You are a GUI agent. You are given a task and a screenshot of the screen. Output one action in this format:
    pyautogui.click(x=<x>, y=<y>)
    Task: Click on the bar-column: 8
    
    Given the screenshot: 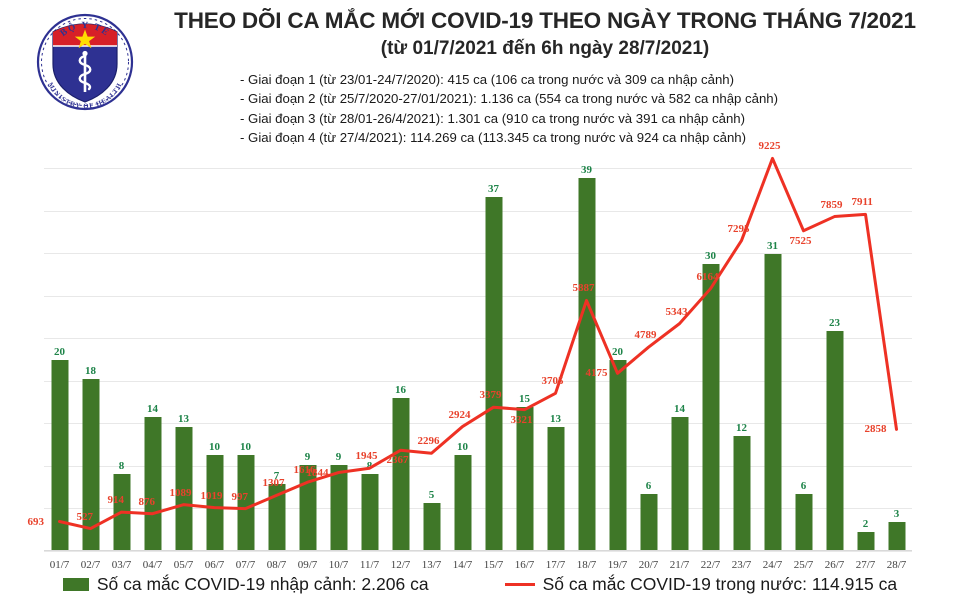 What is the action you would take?
    pyautogui.click(x=369, y=359)
    